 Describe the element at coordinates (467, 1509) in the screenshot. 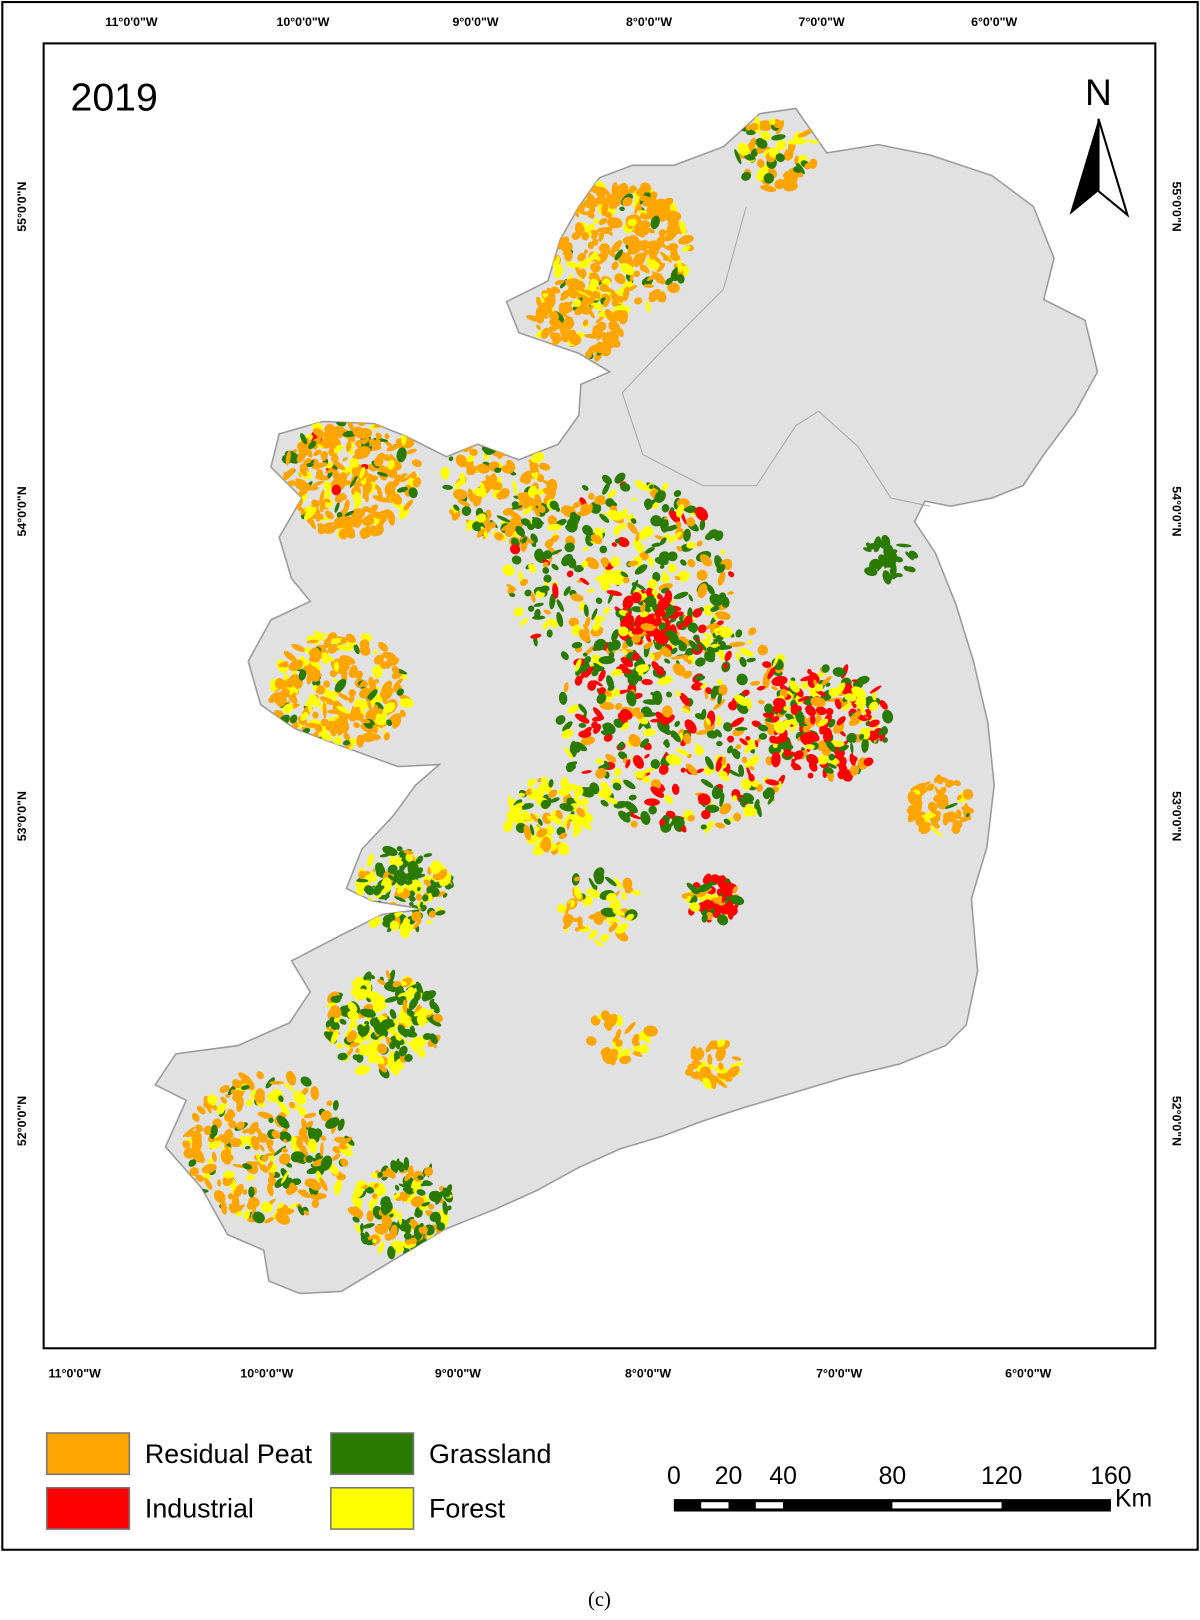

I see `legend-label: Forest` at that location.